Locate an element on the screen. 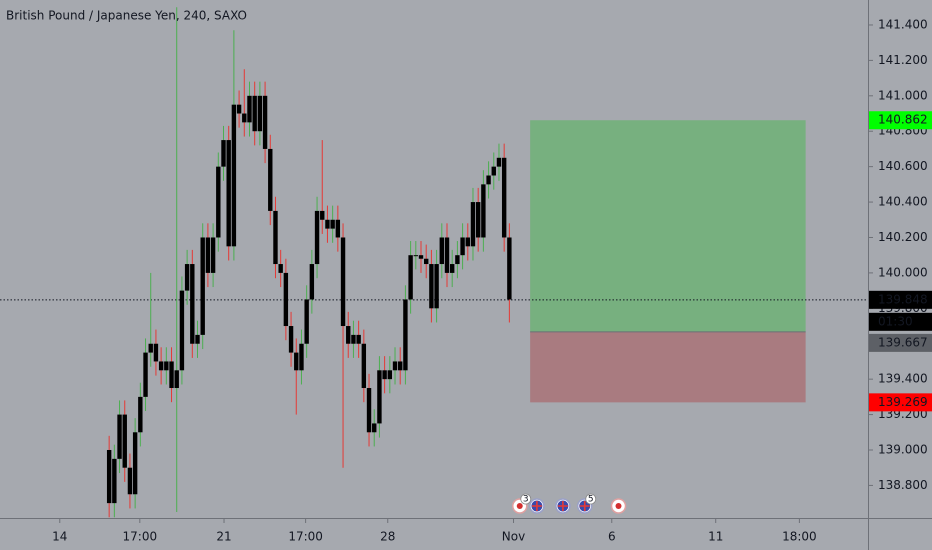  target-label-bg is located at coordinates (900, 120).